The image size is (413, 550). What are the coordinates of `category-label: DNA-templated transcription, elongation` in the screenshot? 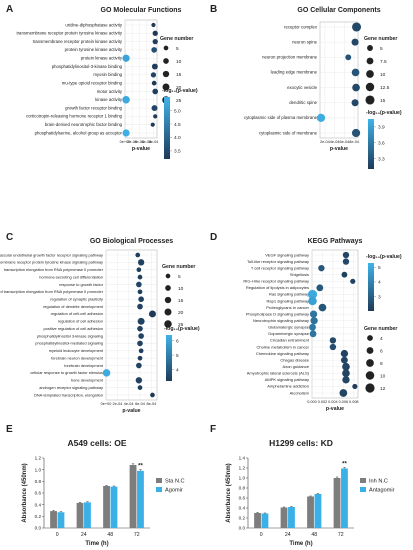 It's located at (68, 394).